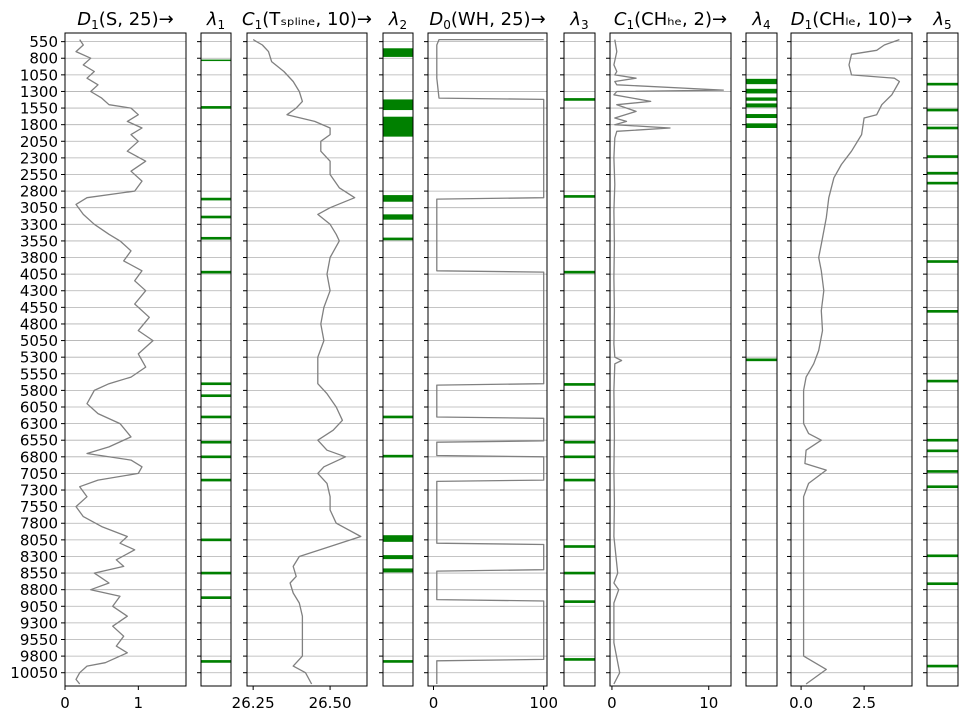  What do you see at coordinates (39, 208) in the screenshot?
I see `y-tick-label-10: 3050` at bounding box center [39, 208].